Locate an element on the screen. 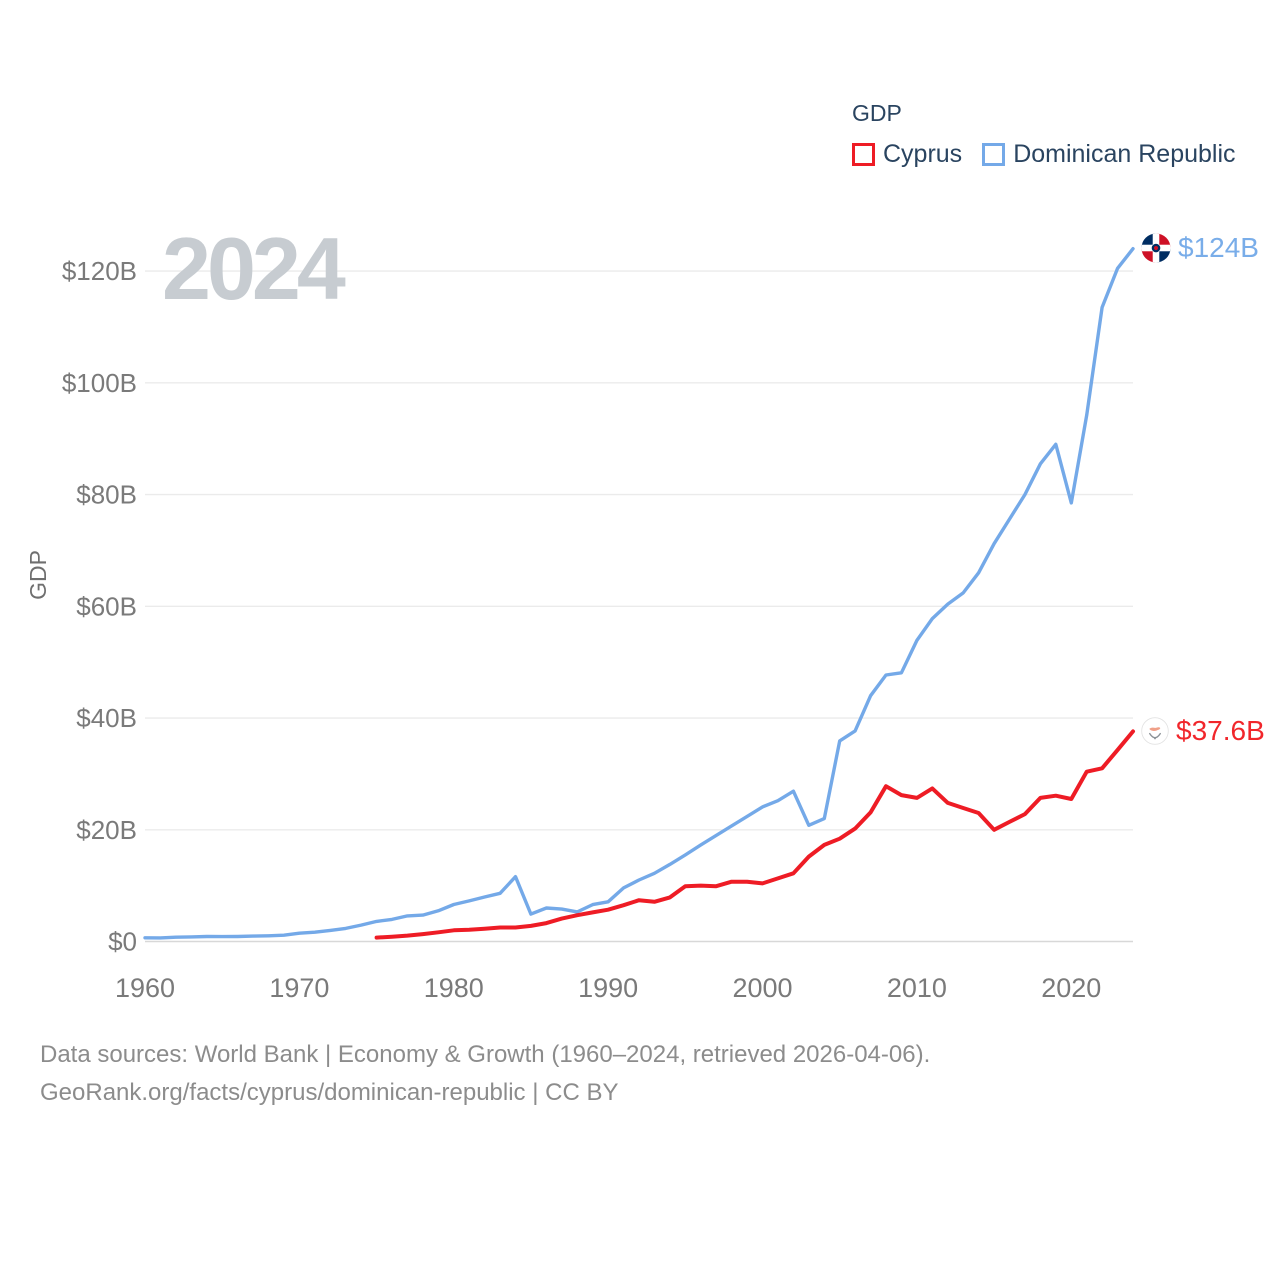  end-label-dominican-republic: $124B is located at coordinates (1200, 248).